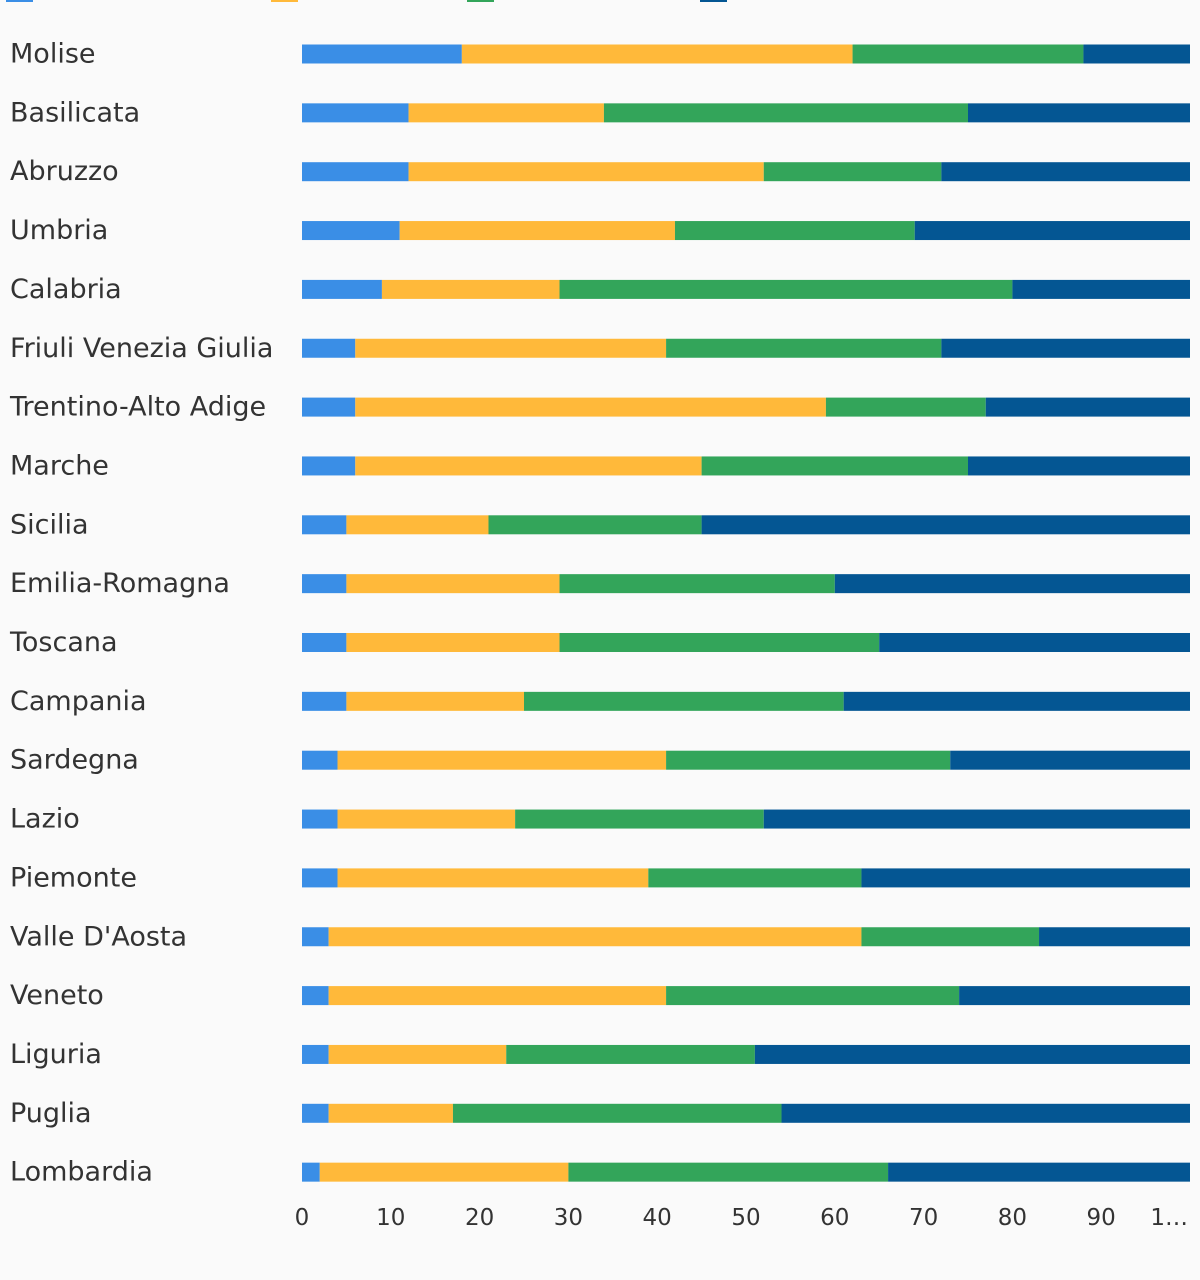  What do you see at coordinates (57, 995) in the screenshot?
I see `category-label-veneto: Veneto` at bounding box center [57, 995].